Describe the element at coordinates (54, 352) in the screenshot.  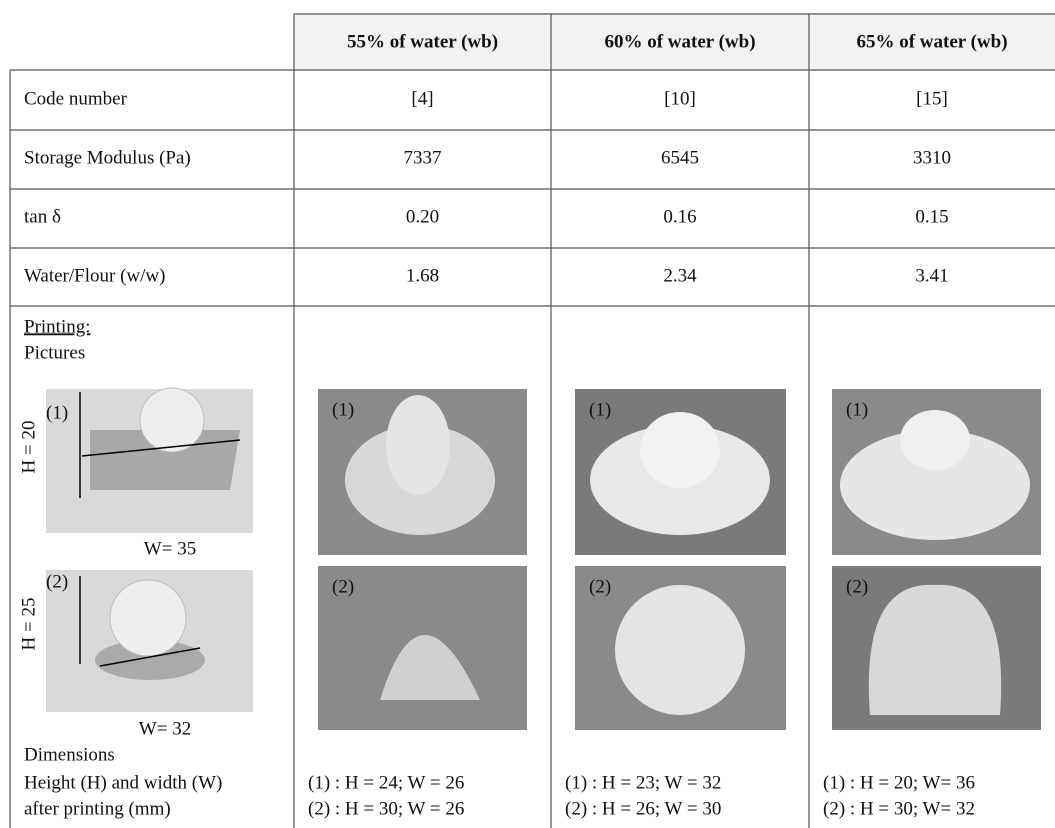
I see `printing-subtitle: Pictures` at that location.